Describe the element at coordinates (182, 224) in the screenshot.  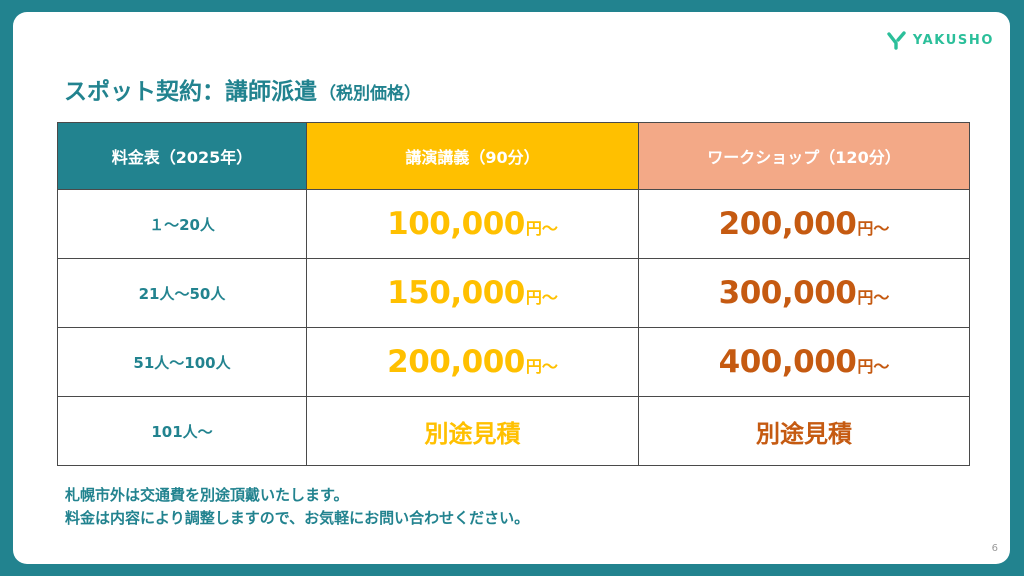
I see `row-label: １～20人` at that location.